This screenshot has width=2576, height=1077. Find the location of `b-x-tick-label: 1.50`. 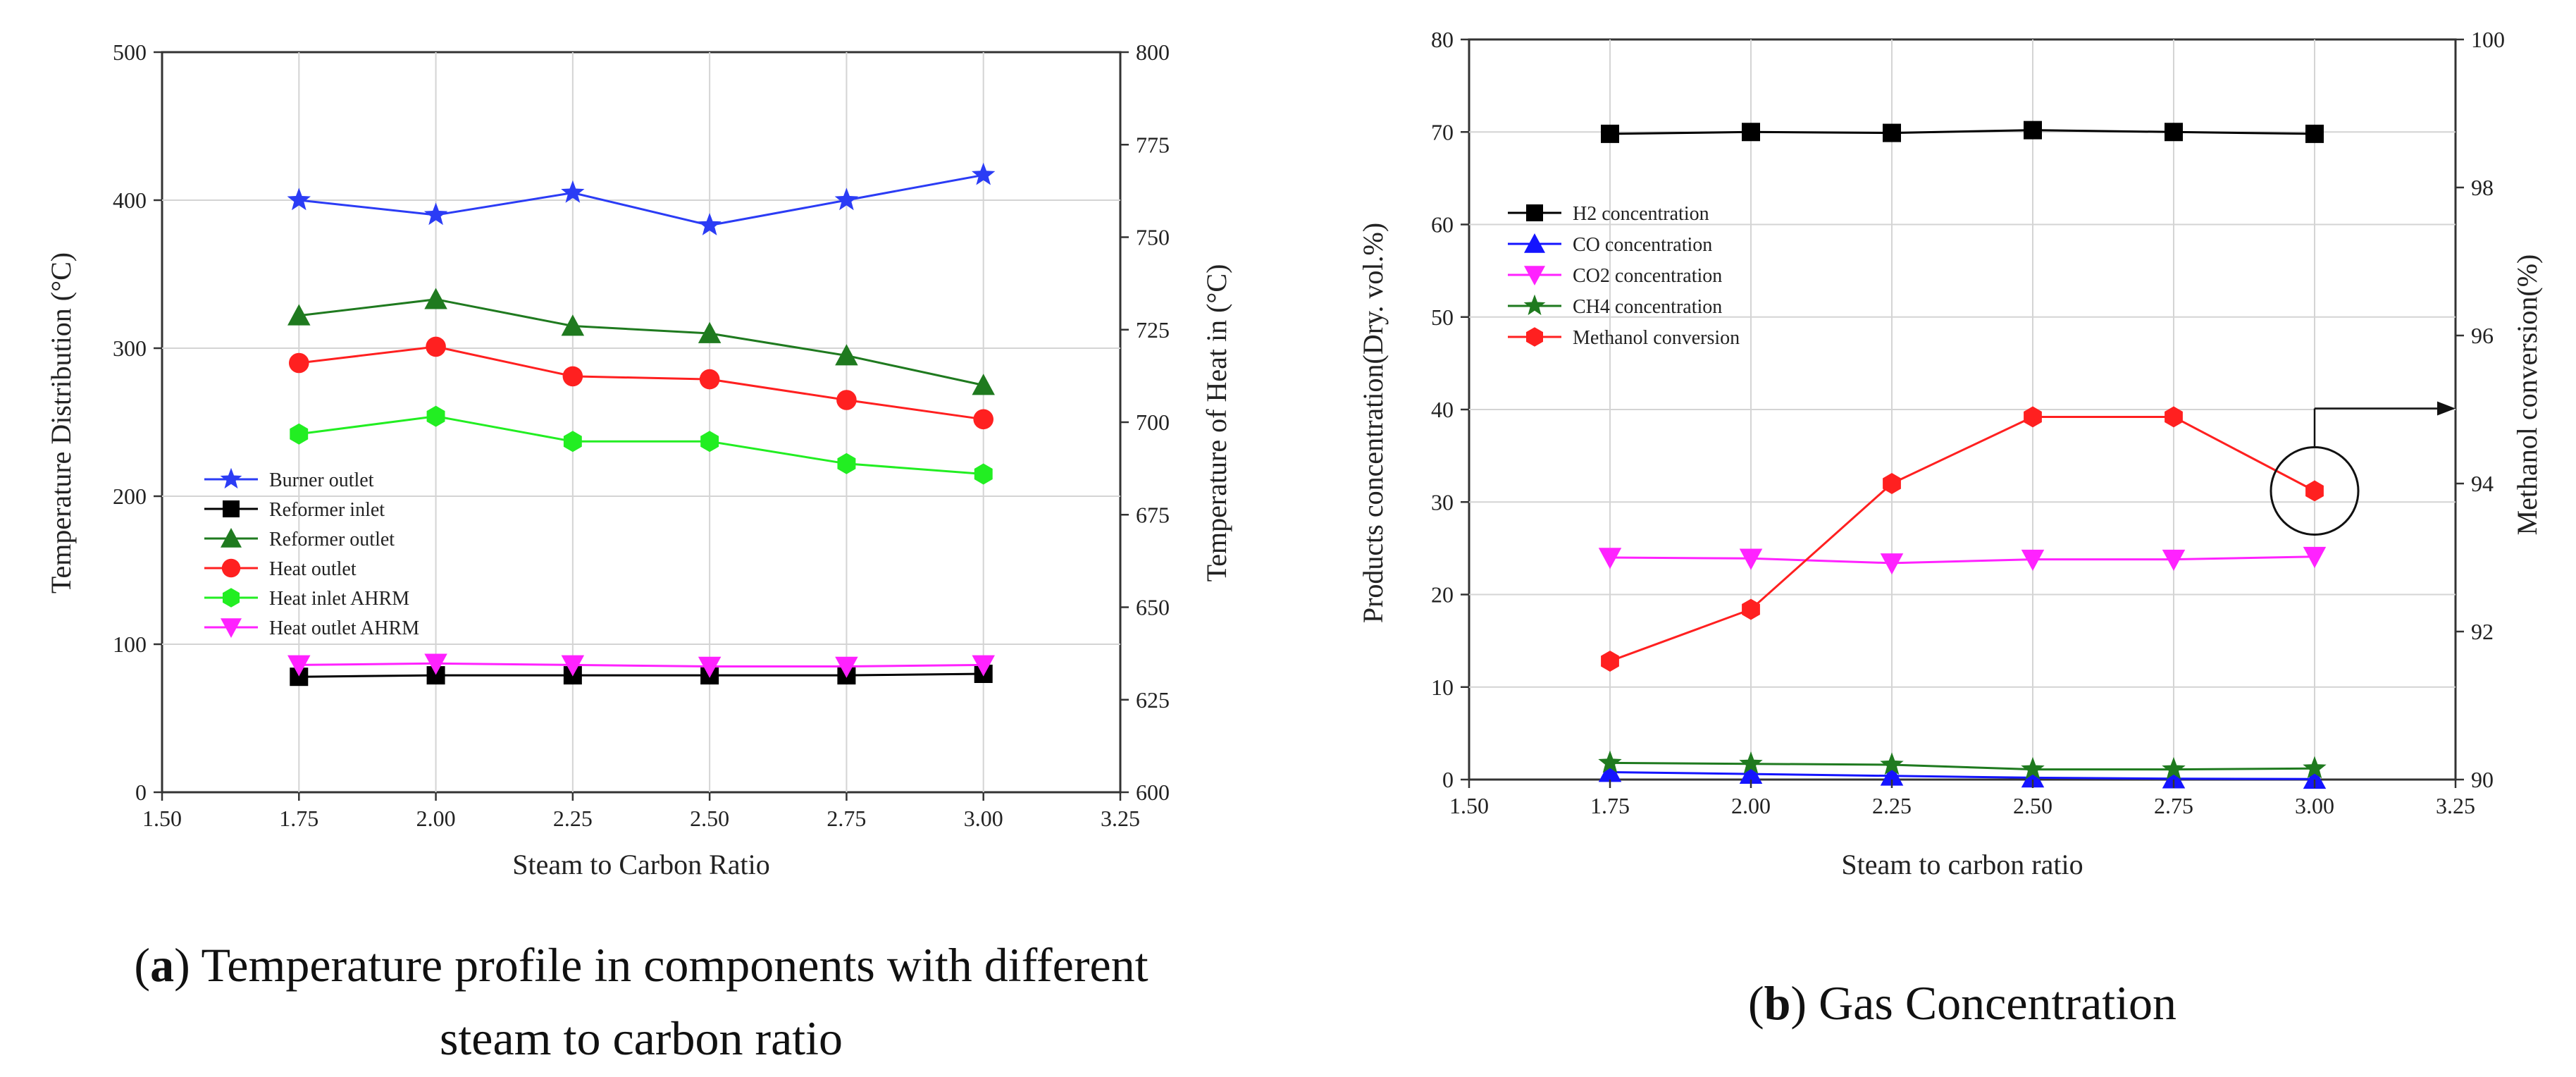

b-x-tick-label: 1.50 is located at coordinates (1469, 805).